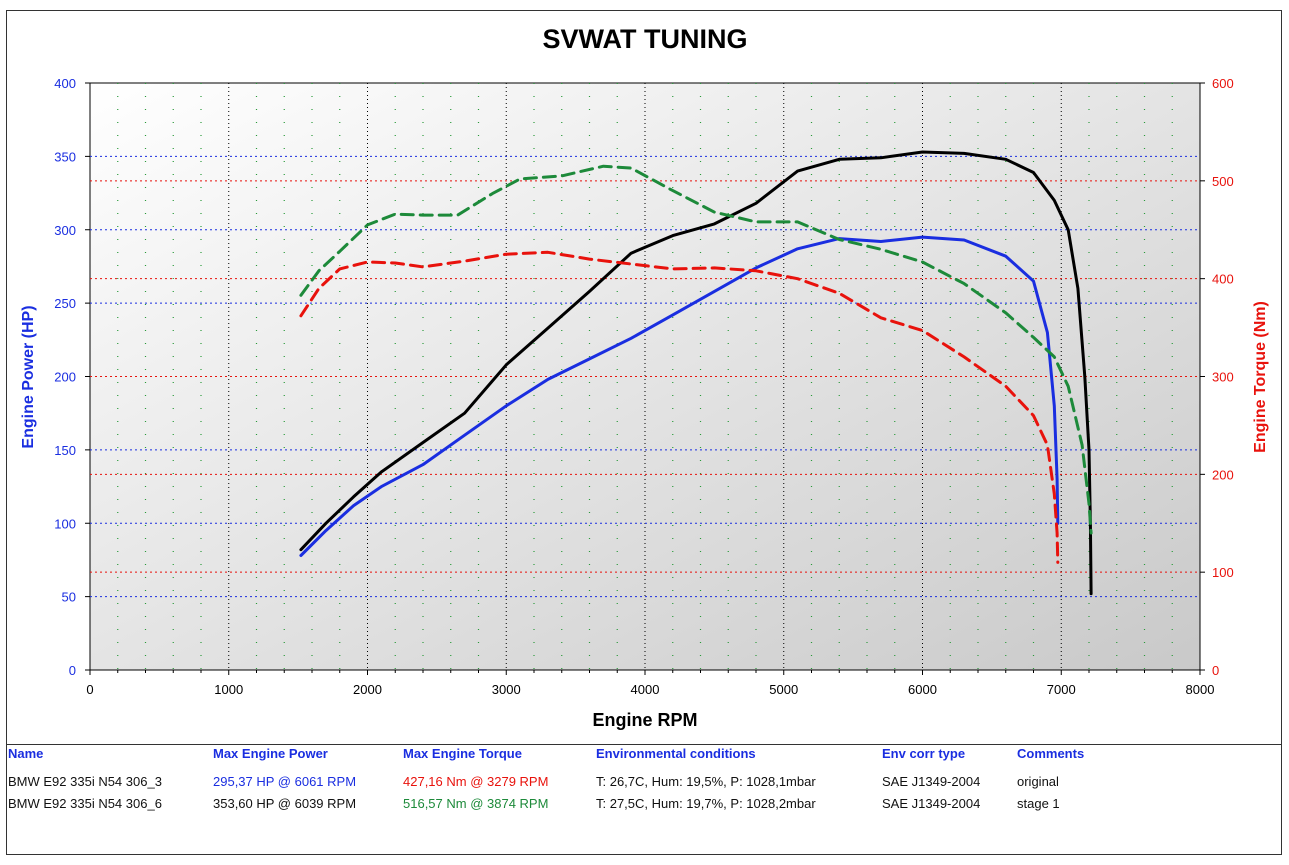 The width and height of the screenshot is (1289, 865). Describe the element at coordinates (462, 753) in the screenshot. I see `header-max-torque: Max Engine Torque` at that location.